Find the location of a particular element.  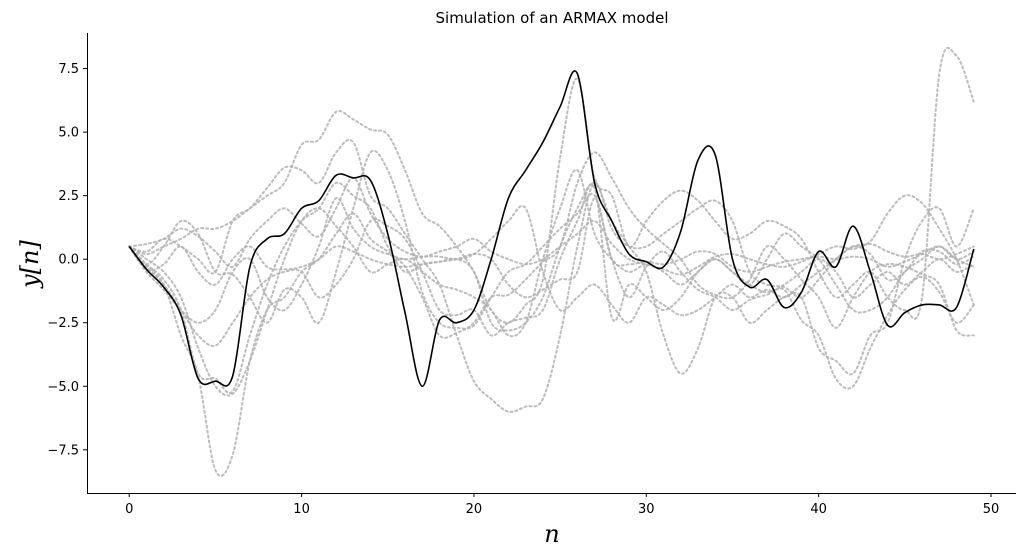

x-tick-label: 30 is located at coordinates (646, 509).